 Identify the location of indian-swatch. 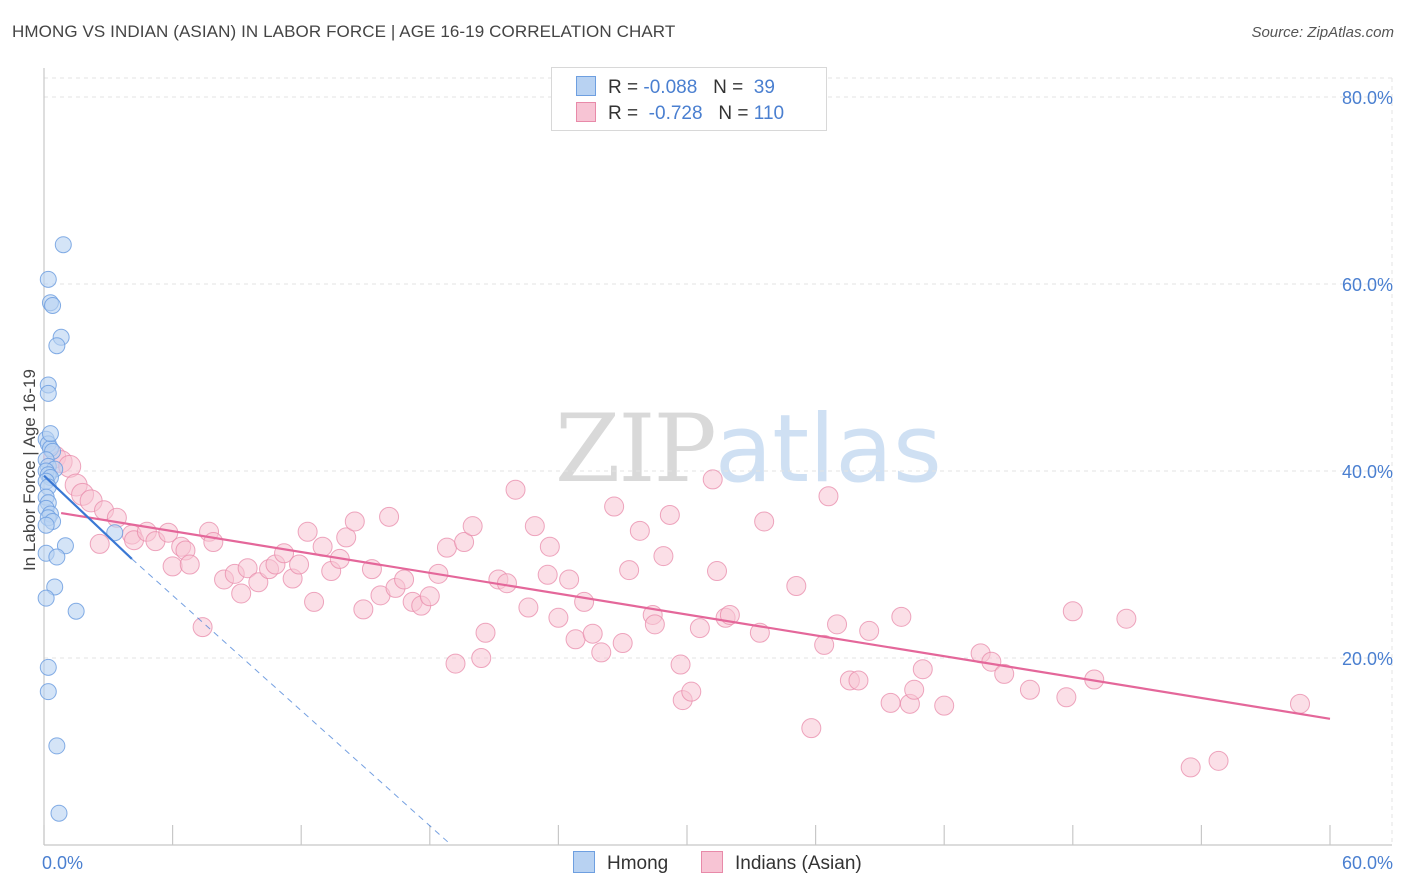
(586, 112).